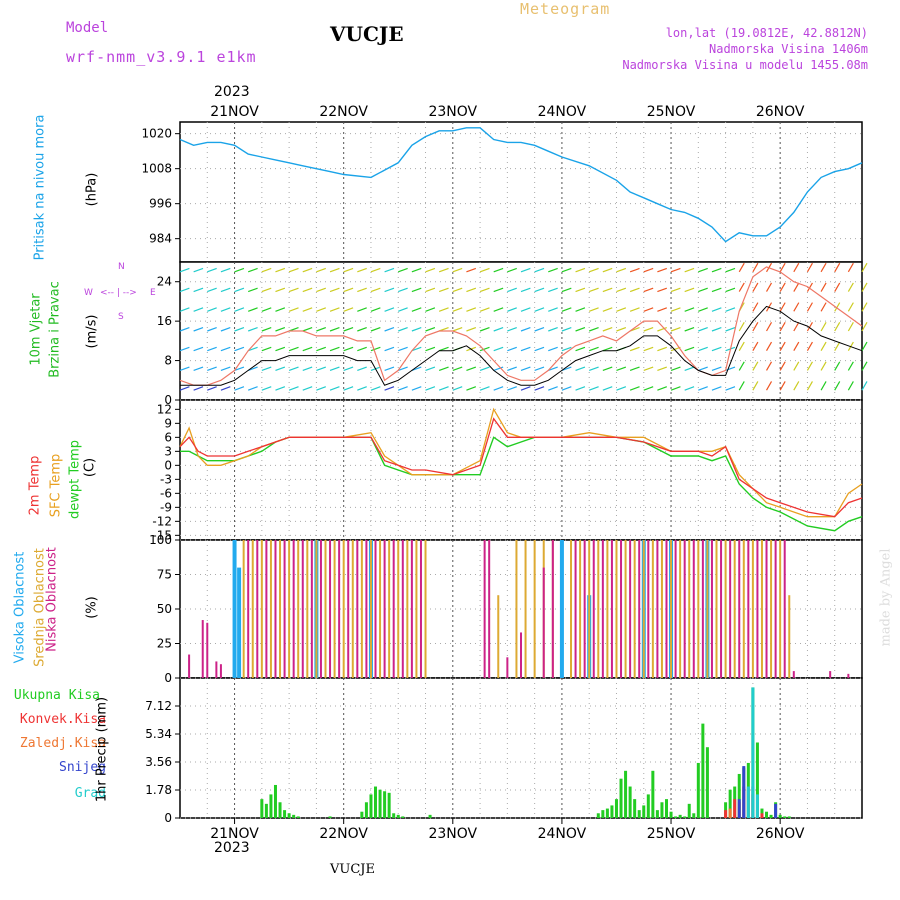  I want to click on ytick-label: 100, so click(160, 540).